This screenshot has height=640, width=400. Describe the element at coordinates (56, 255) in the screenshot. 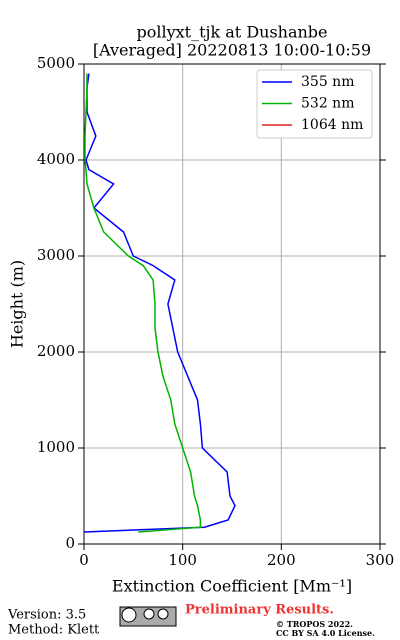

I see `y-tick-label: 3000` at that location.